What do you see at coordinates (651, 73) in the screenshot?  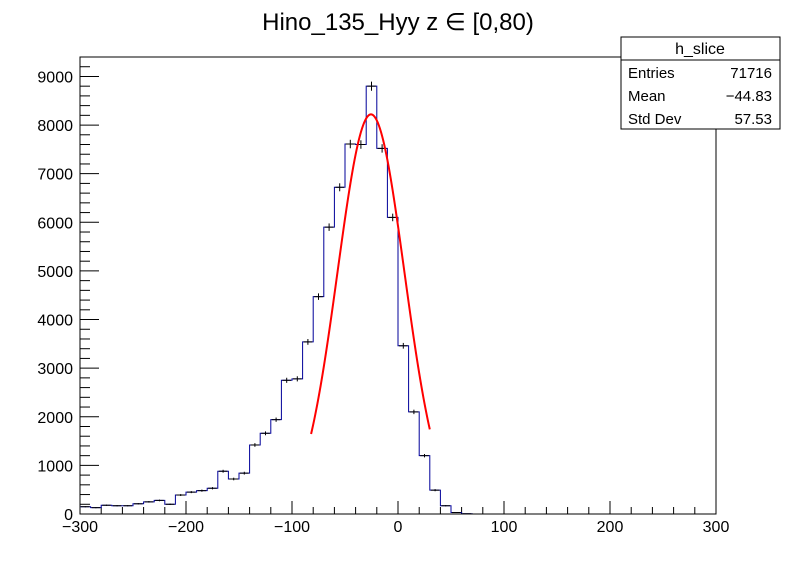 I see `stats-entries-label: Entries` at bounding box center [651, 73].